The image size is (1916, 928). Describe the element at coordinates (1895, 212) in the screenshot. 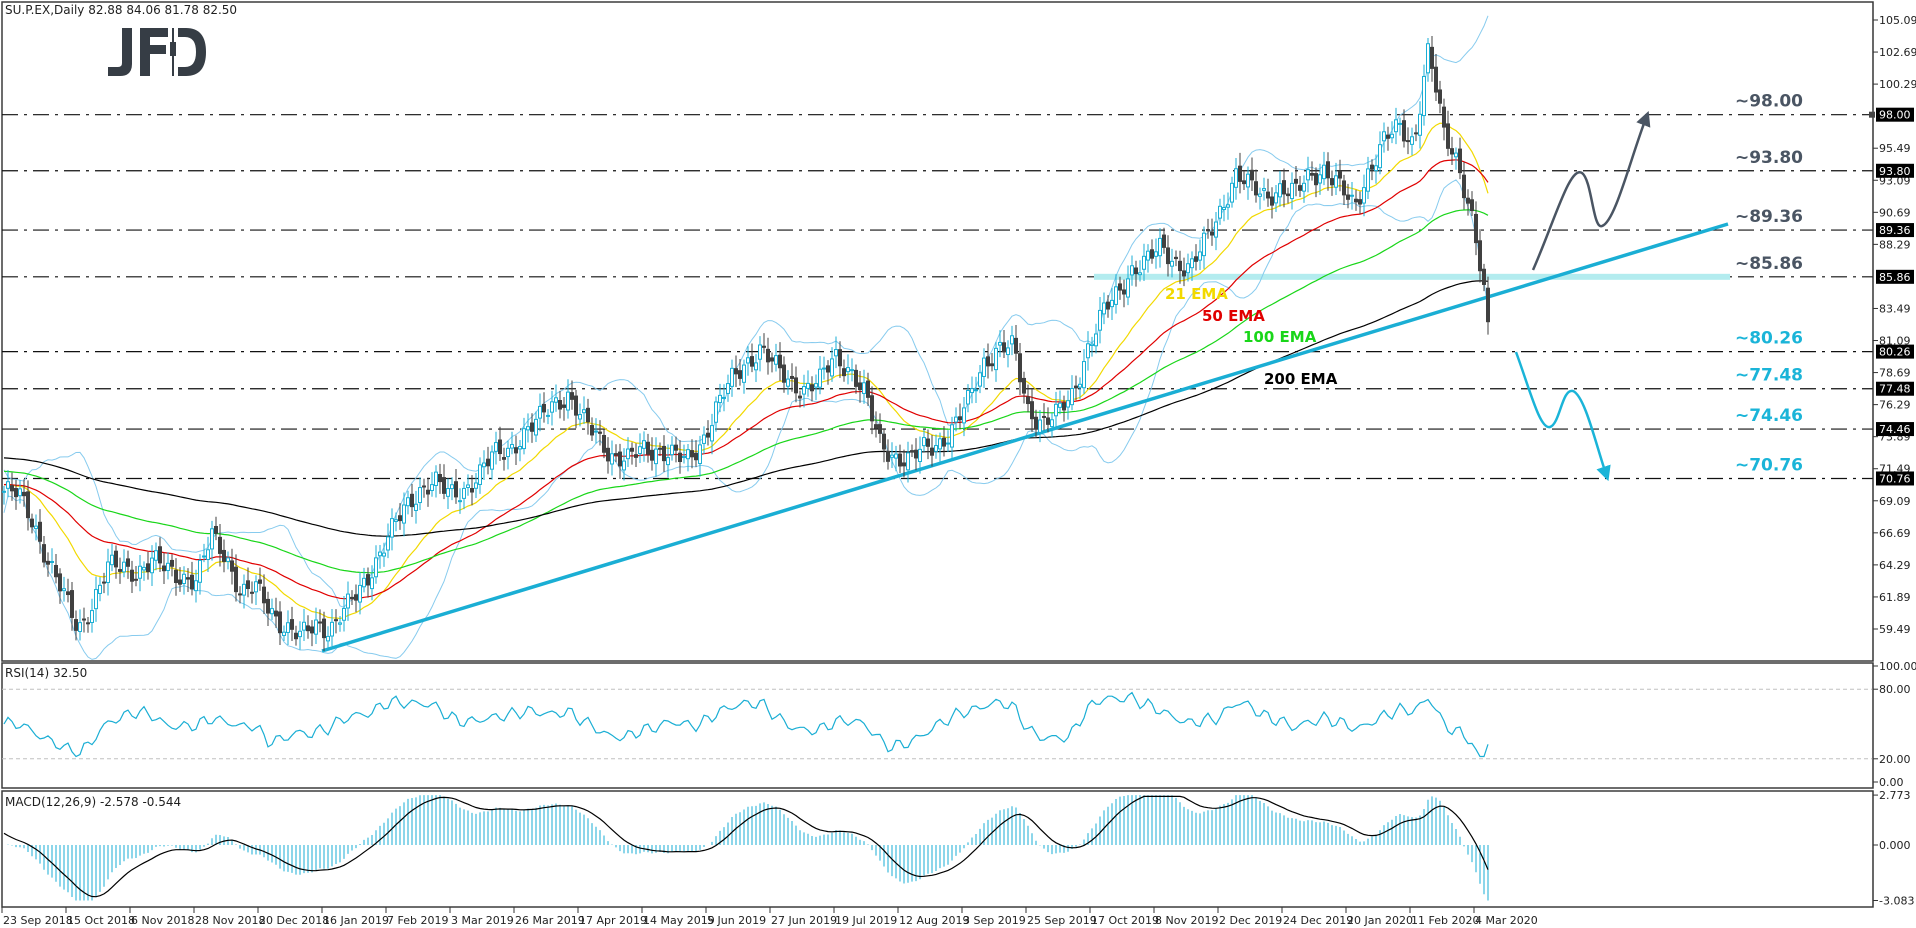

I see `price-tick: 90.69` at that location.